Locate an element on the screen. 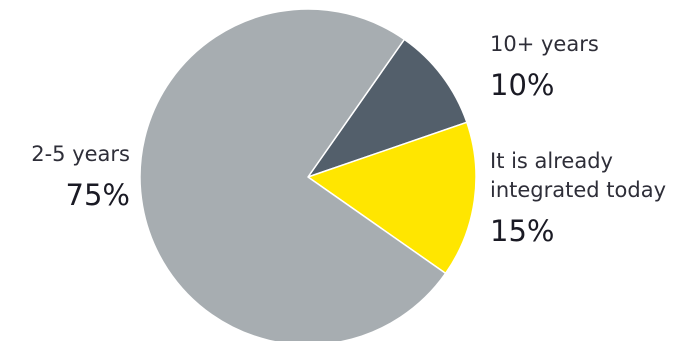 The height and width of the screenshot is (341, 698). slice-value-already-integrated: 15% is located at coordinates (522, 231).